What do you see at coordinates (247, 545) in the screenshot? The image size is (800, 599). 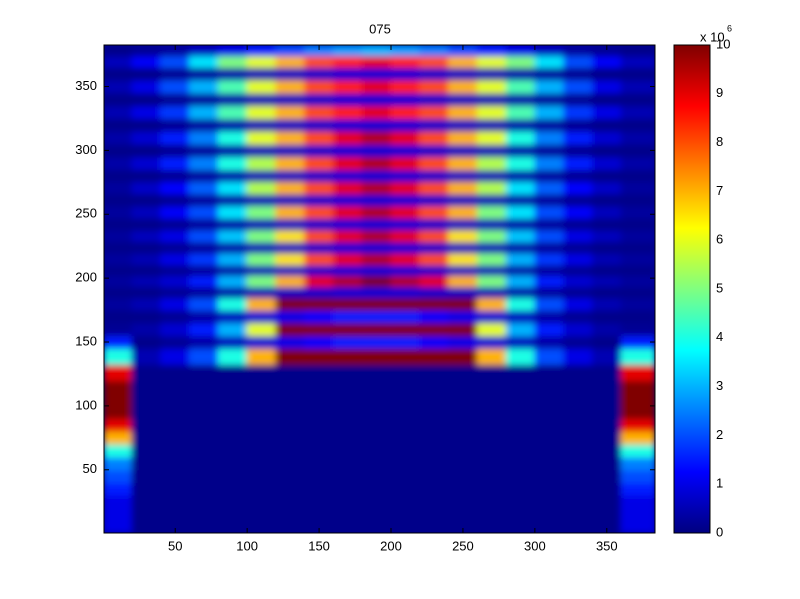 I see `x-tick-label: 100` at bounding box center [247, 545].